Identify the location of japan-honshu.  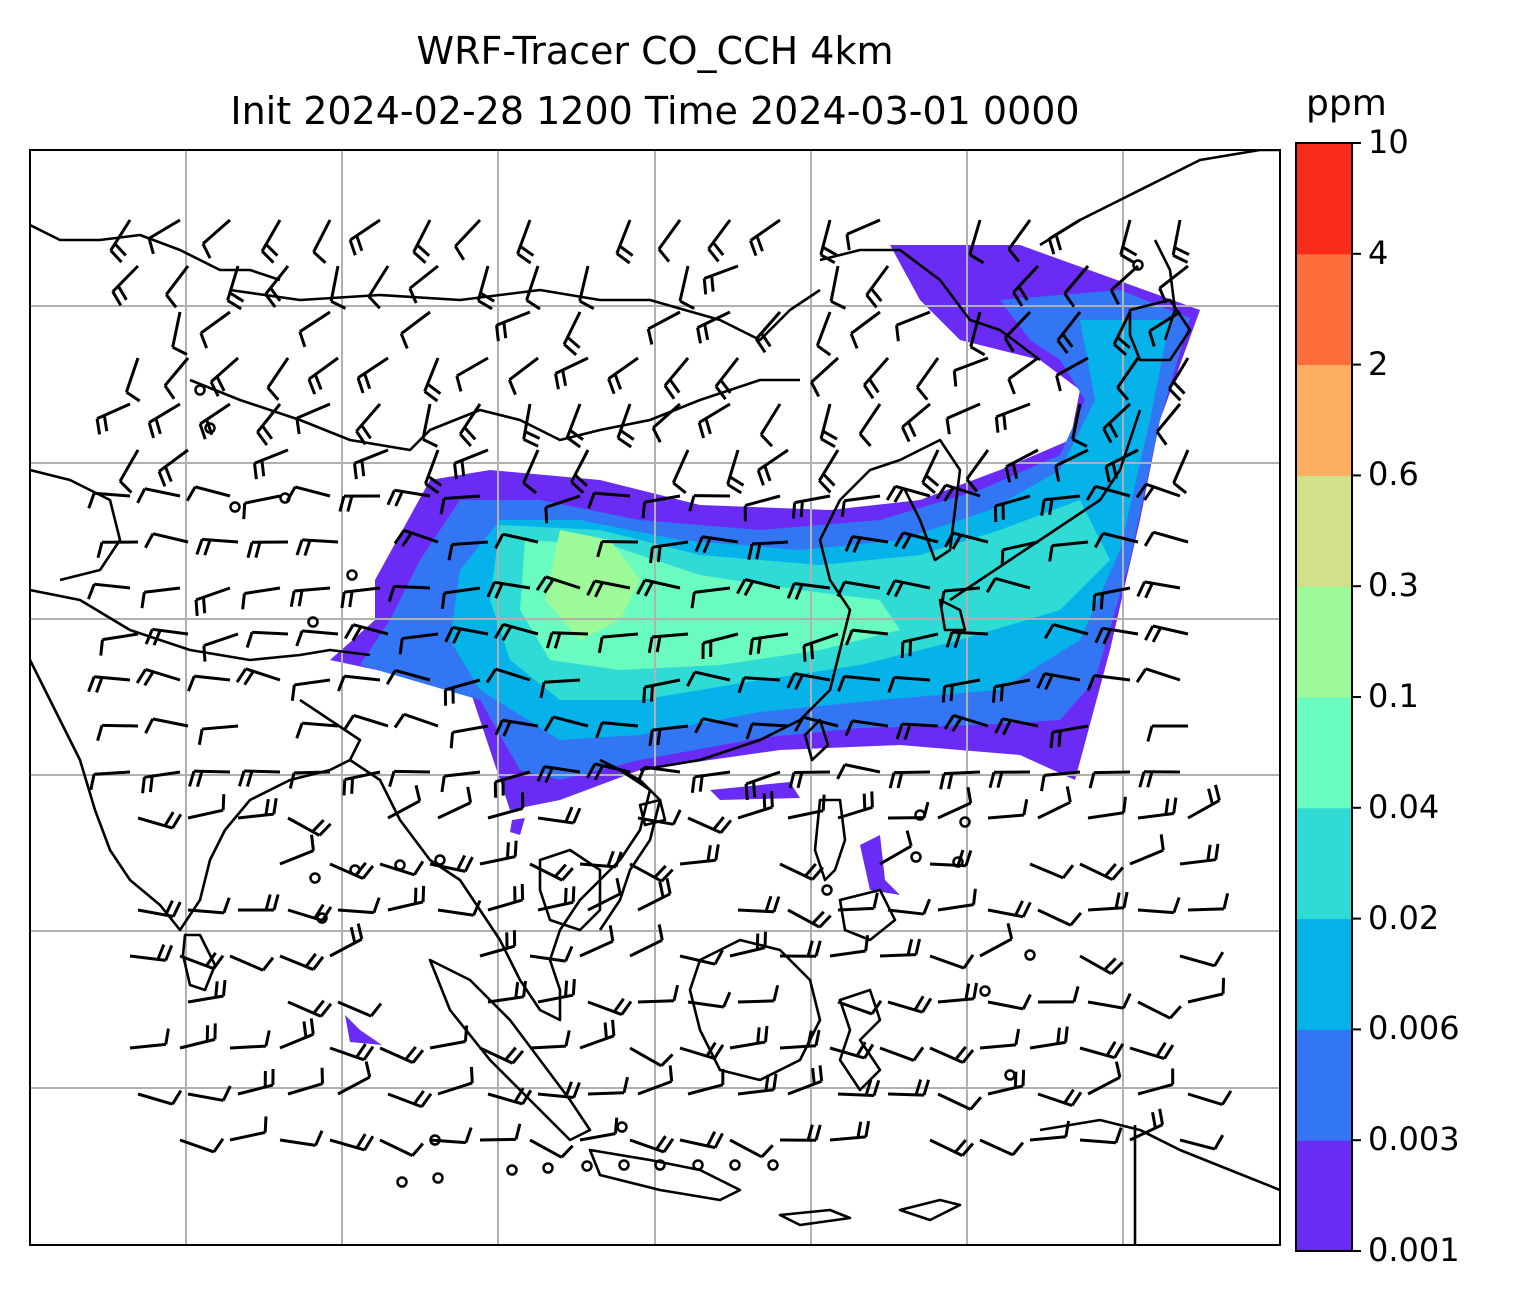
(1045, 505).